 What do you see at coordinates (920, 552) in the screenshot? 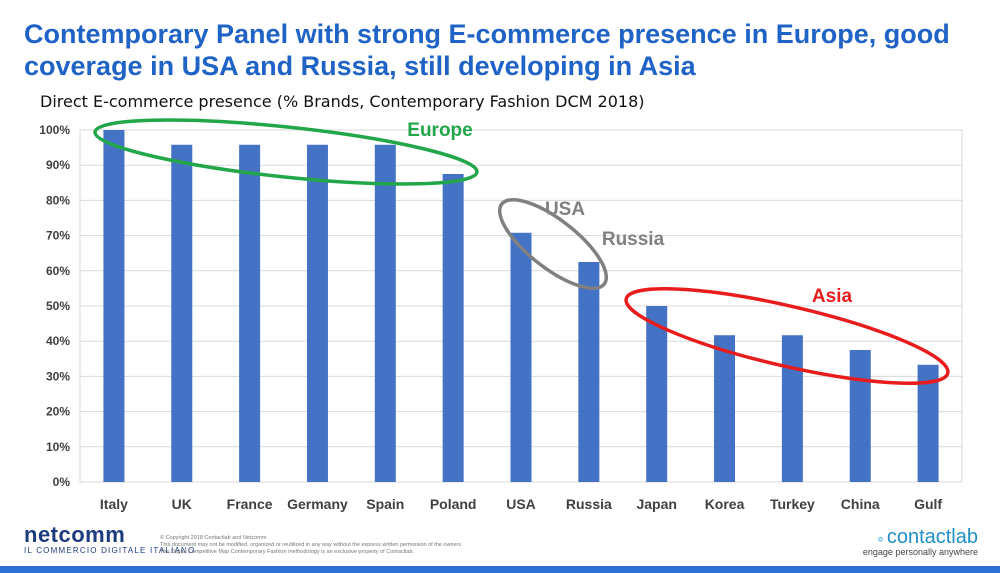
I see `contactlab-tagline: engage personally anywhere` at bounding box center [920, 552].